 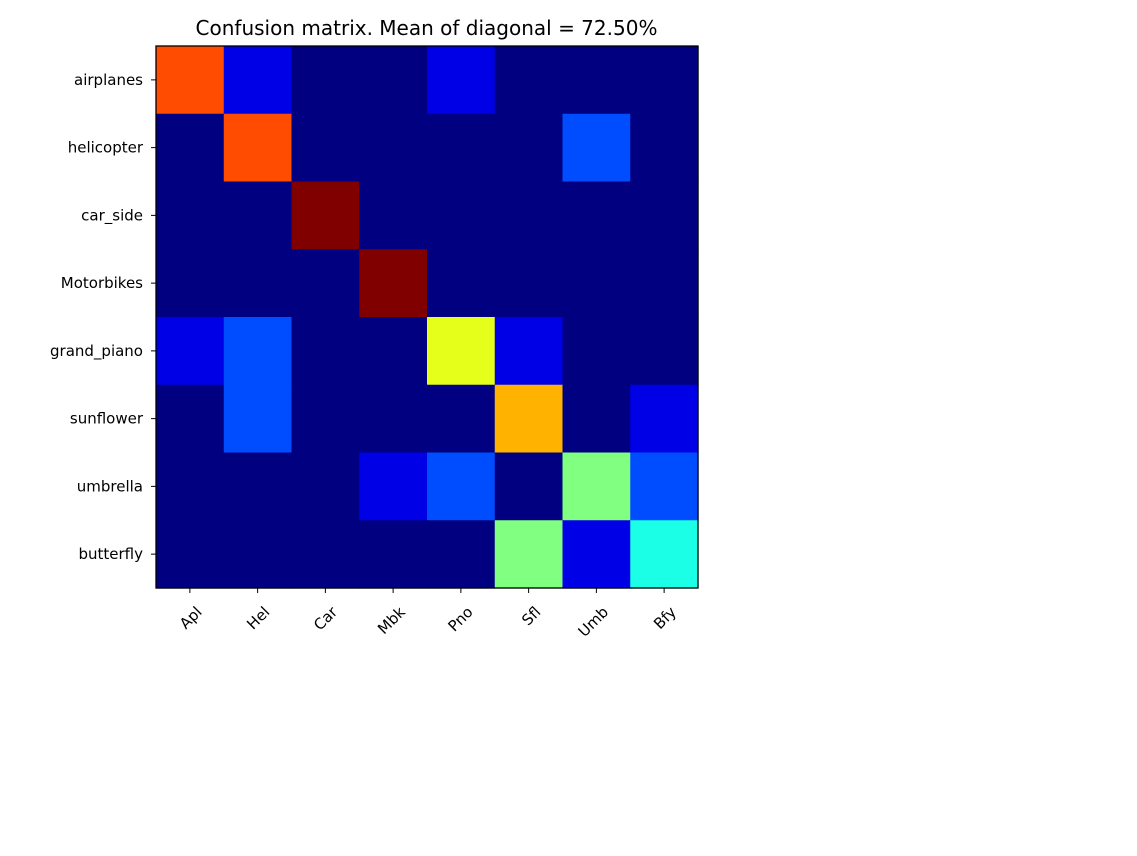 I want to click on y-tick-label: umbrella, so click(x=110, y=486).